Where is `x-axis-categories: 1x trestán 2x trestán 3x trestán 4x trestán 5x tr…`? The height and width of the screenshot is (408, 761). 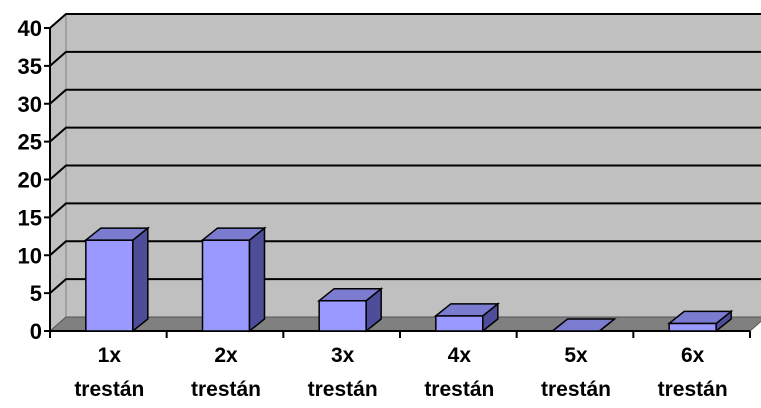 x-axis-categories: 1x trestán 2x trestán 3x trestán 4x trestán 5x tr… is located at coordinates (400, 372).